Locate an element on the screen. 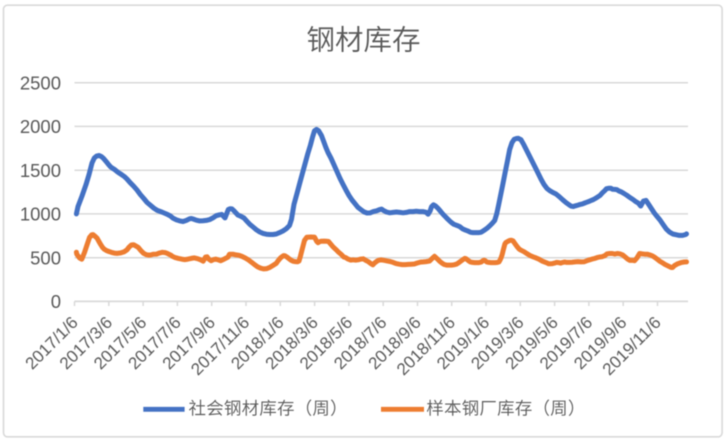 Image resolution: width=726 pixels, height=442 pixels. svg-text: 2000 is located at coordinates (40, 126).